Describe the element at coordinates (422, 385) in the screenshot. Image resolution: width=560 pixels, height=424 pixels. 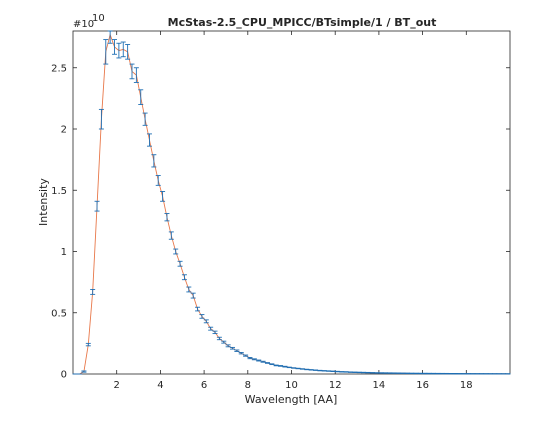
I see `x-tick-label: 16` at that location.